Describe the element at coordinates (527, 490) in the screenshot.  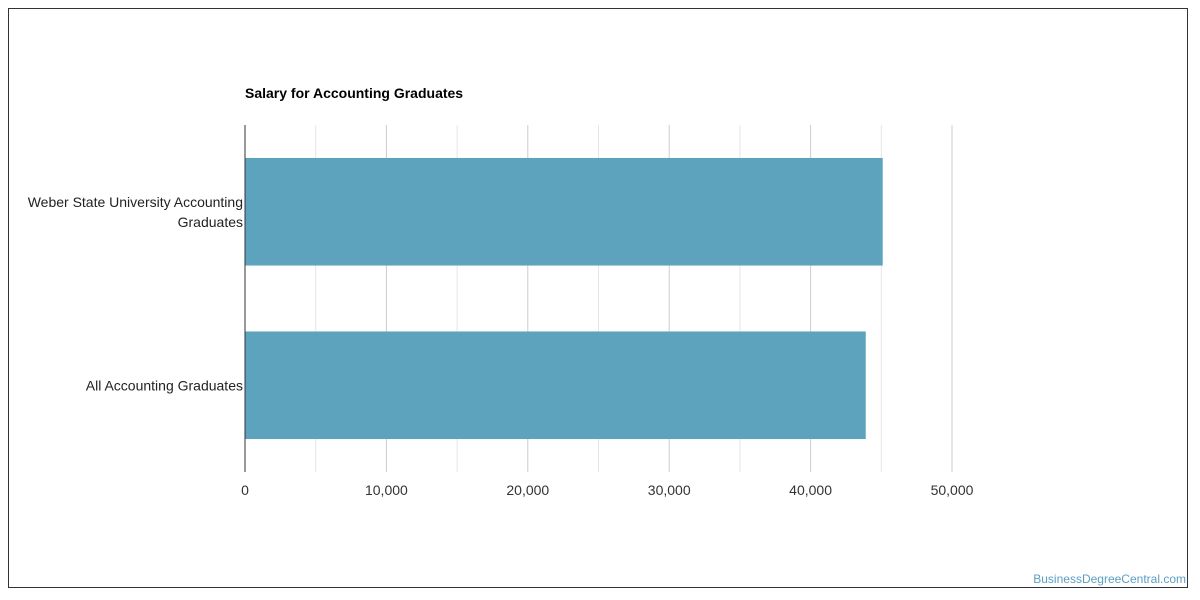
I see `x-tick-label: 20,000` at that location.